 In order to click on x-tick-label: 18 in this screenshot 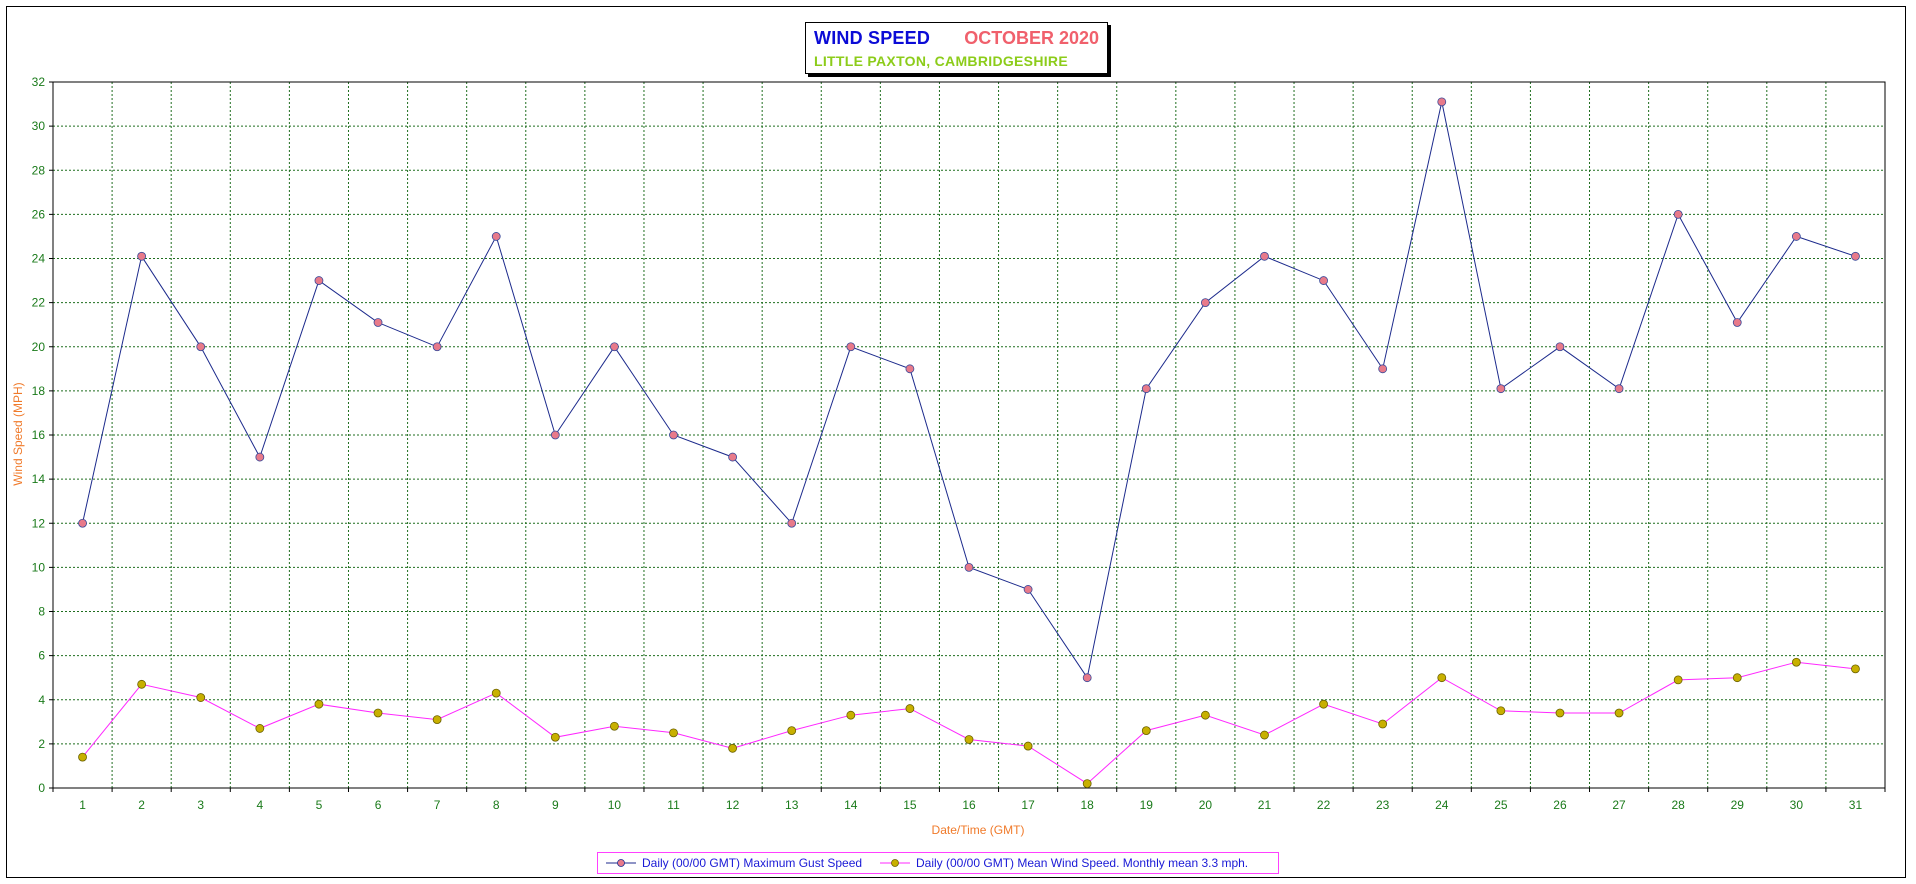, I will do `click(1088, 805)`.